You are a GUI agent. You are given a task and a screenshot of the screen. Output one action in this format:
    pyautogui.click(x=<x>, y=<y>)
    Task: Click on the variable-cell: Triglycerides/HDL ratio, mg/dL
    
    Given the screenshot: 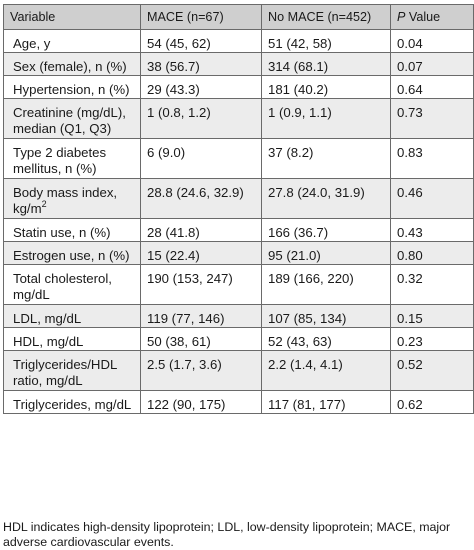 What is the action you would take?
    pyautogui.click(x=72, y=370)
    